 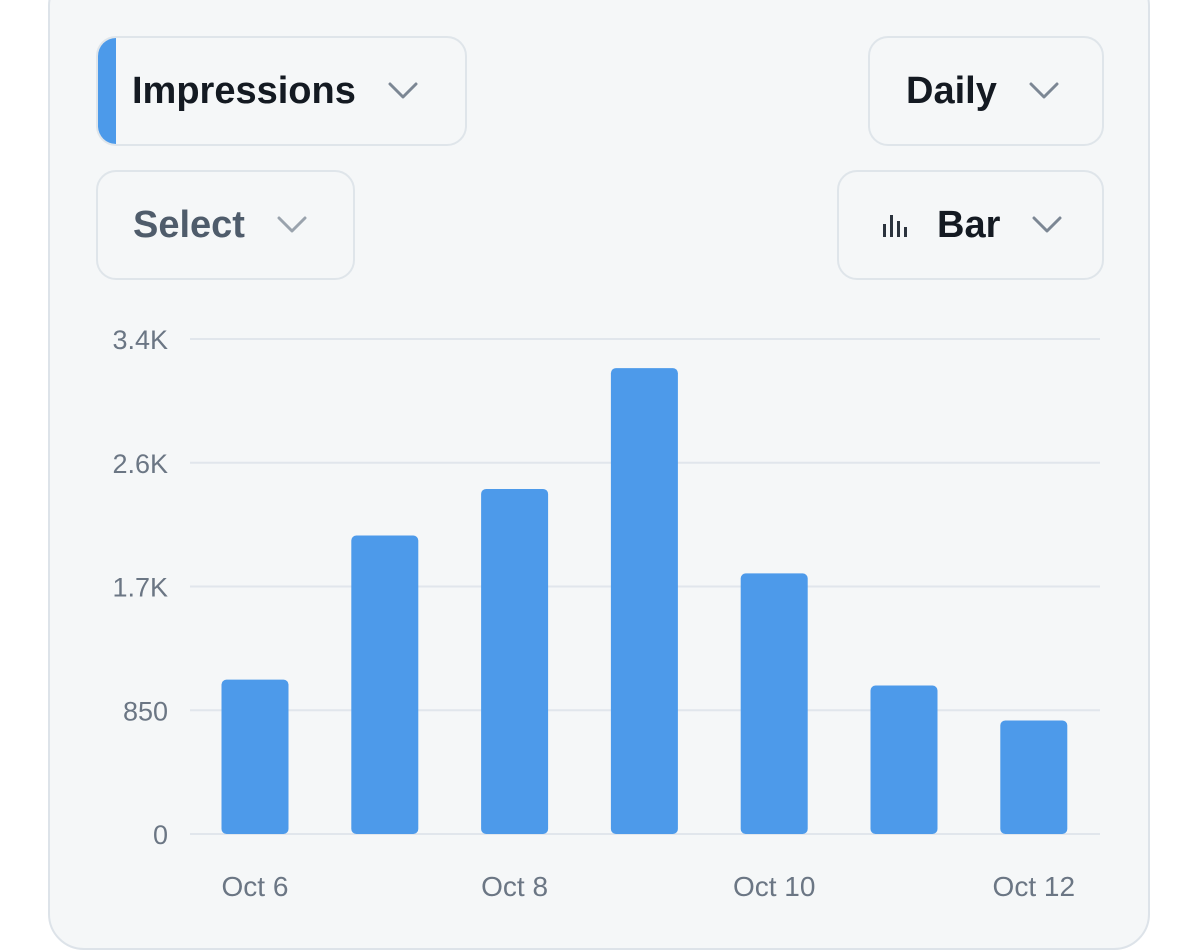 I want to click on chart-type-dropdown: Bar, so click(x=970, y=225).